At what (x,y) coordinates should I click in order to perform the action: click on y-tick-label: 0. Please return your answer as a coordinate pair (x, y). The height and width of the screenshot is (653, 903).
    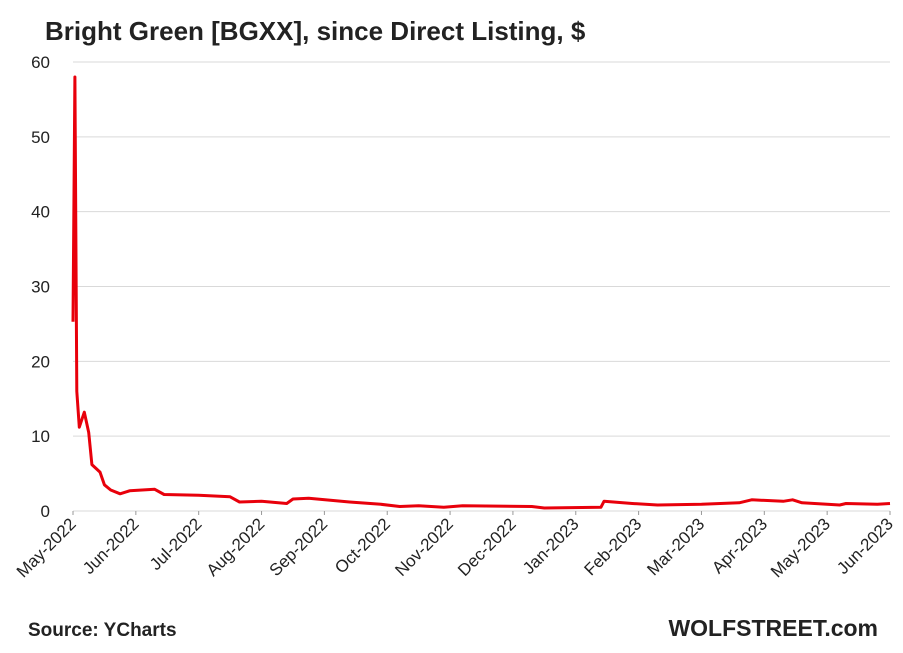
    Looking at the image, I should click on (45, 511).